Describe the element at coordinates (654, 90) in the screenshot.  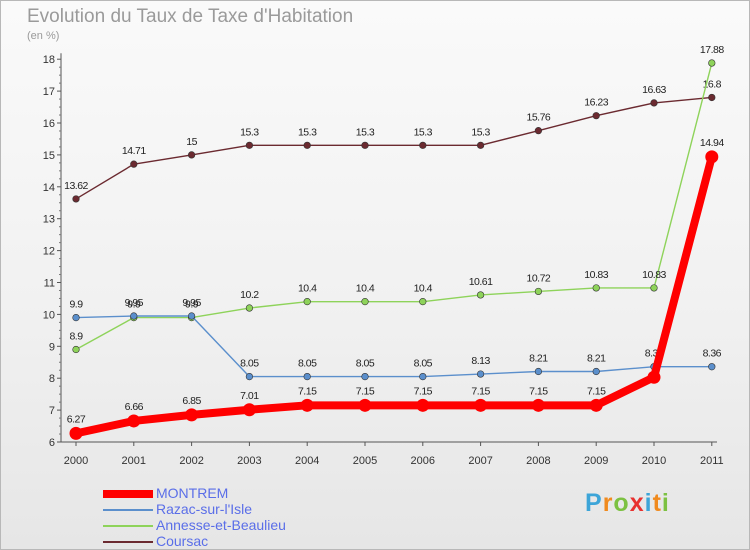
I see `data-label: 16.63` at that location.